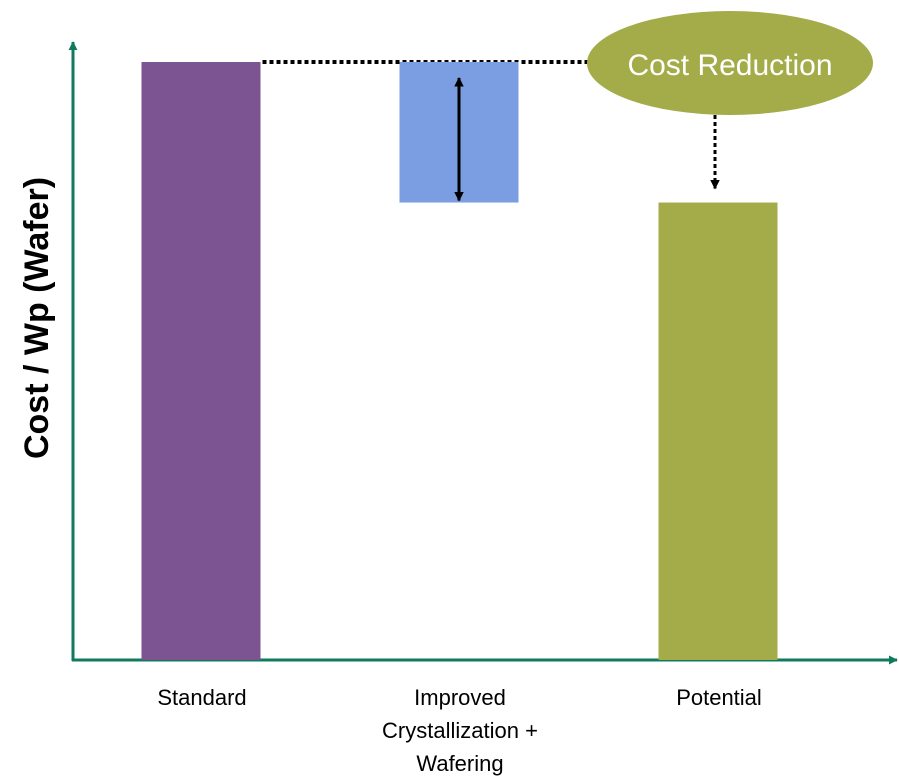 Image resolution: width=899 pixels, height=782 pixels. I want to click on cost-reduction-callout, so click(730, 63).